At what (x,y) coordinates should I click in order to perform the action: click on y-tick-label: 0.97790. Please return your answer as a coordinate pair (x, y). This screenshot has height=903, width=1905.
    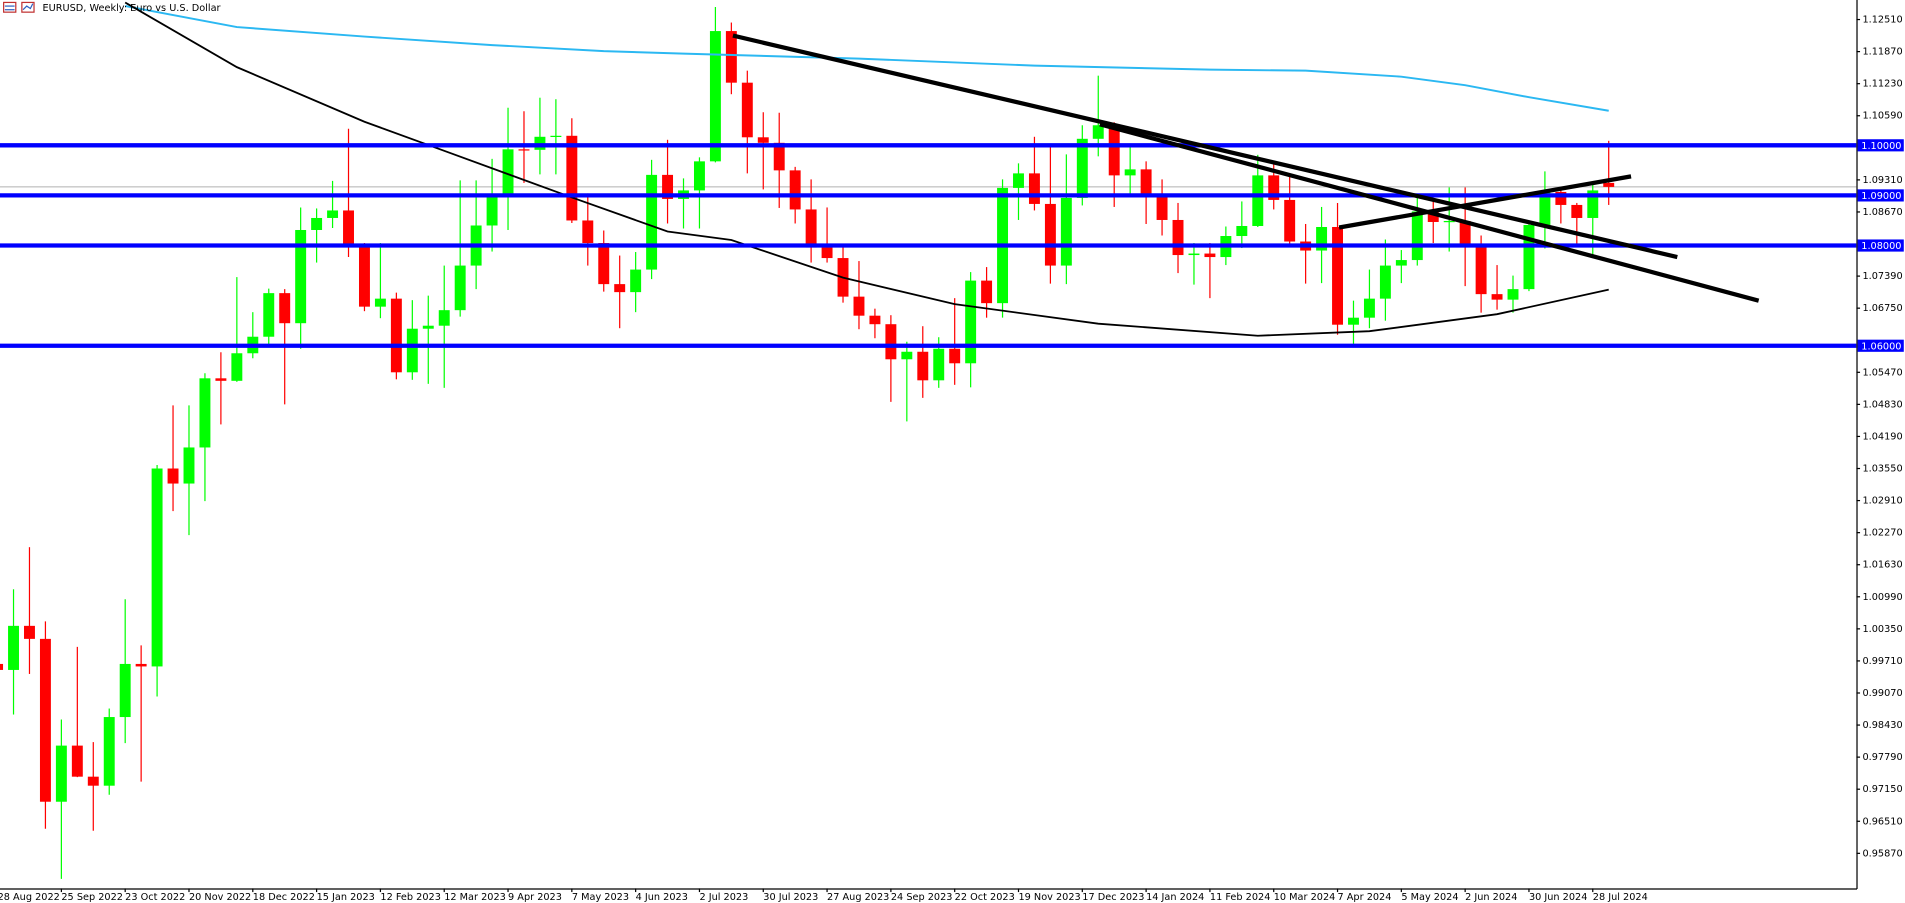
    Looking at the image, I should click on (1882, 757).